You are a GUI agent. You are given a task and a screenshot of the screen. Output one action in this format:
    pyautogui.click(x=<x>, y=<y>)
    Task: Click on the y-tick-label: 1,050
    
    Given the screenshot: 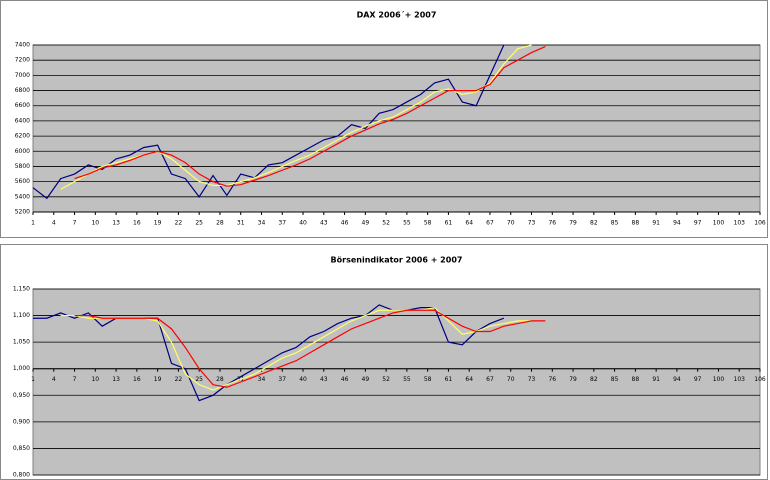 What is the action you would take?
    pyautogui.click(x=21, y=342)
    